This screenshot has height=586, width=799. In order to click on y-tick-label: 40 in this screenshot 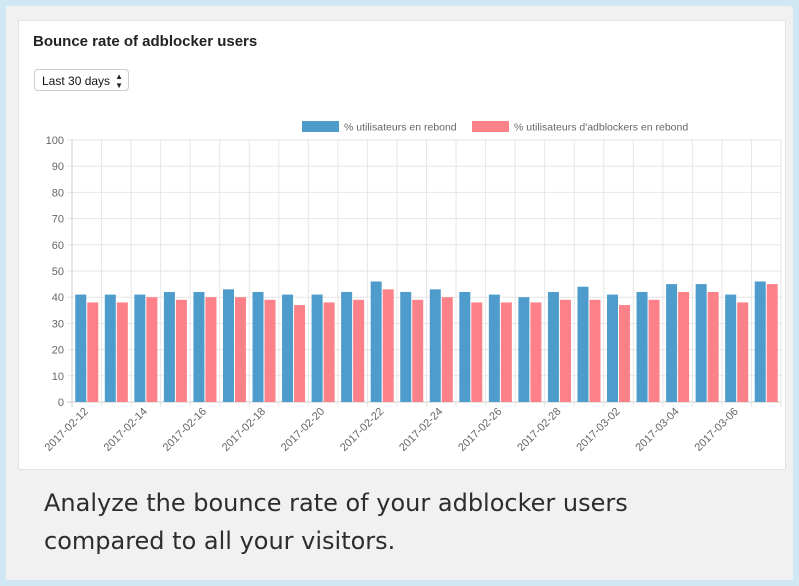, I will do `click(58, 298)`.